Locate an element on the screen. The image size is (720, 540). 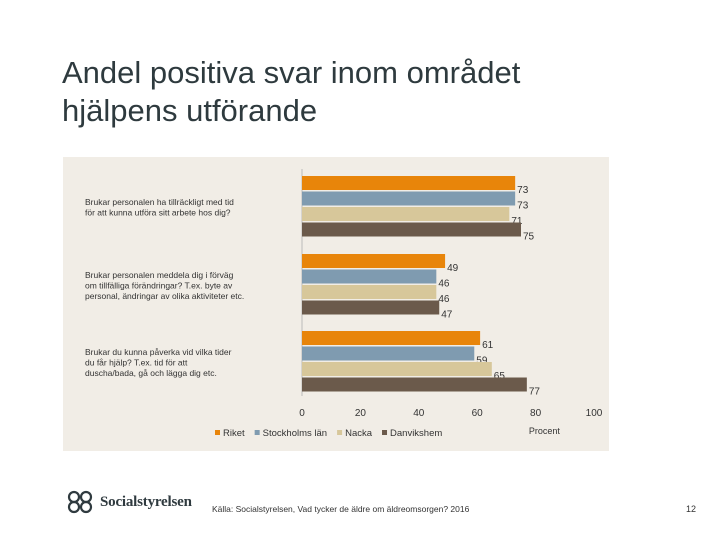
category-label: duscha/bada, gå och lägga dig etc. is located at coordinates (151, 373).